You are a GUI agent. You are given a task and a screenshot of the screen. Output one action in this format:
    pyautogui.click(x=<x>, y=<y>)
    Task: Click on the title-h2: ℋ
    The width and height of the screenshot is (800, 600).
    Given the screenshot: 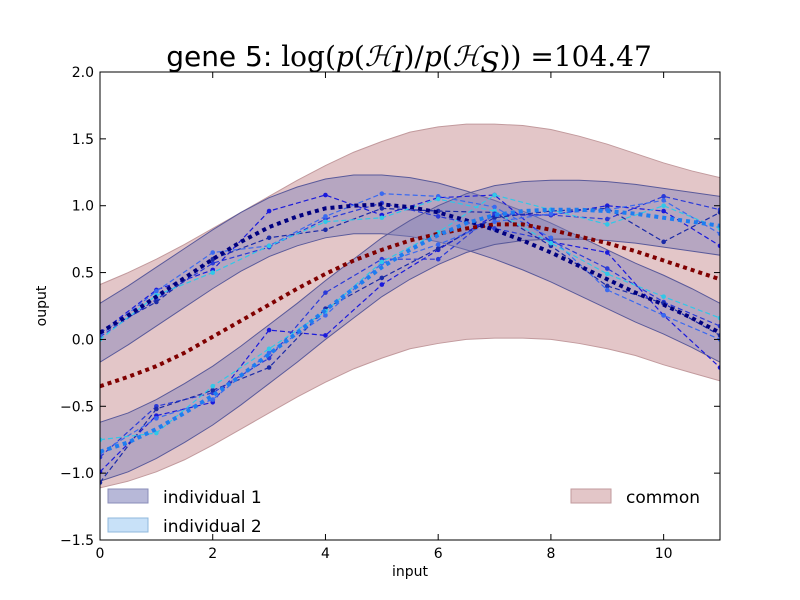 What is the action you would take?
    pyautogui.click(x=469, y=56)
    